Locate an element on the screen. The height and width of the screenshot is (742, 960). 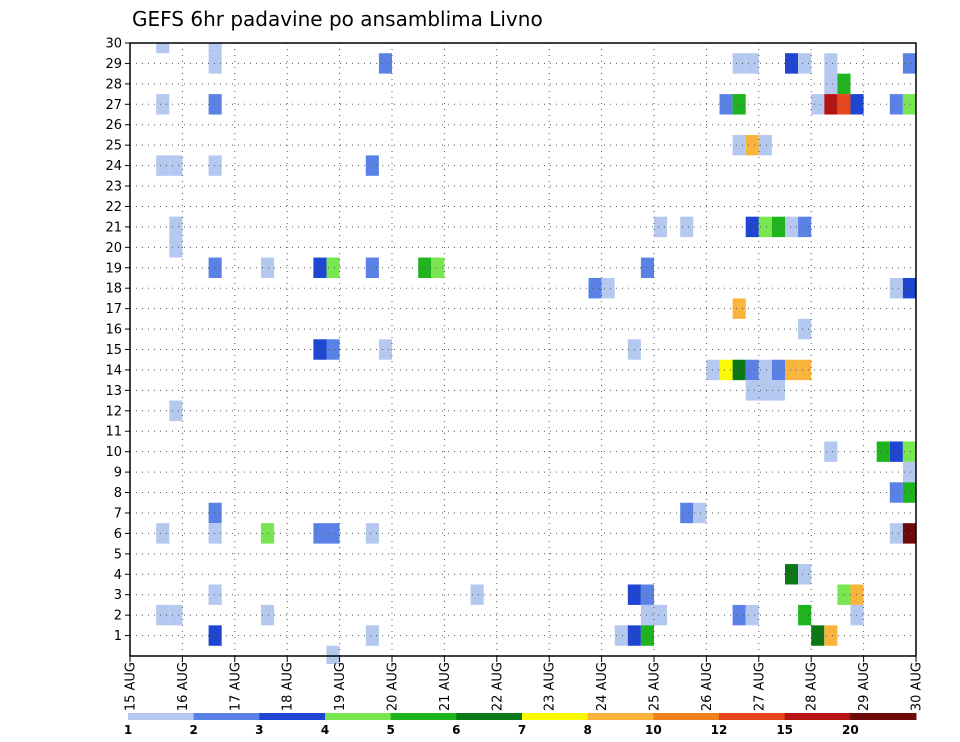
colorbar-label: 7 is located at coordinates (522, 730).